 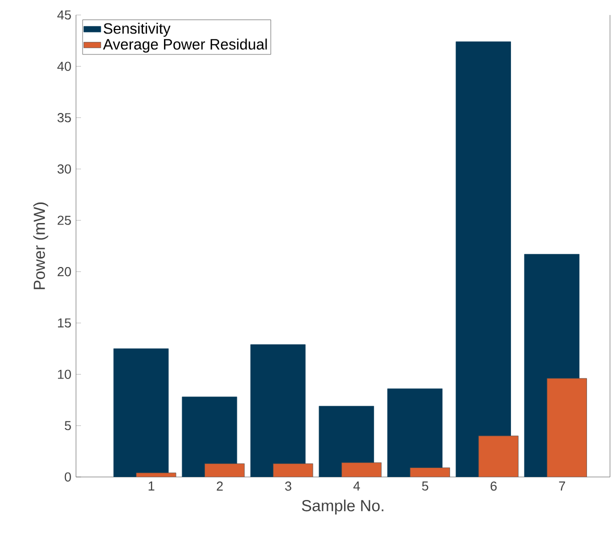 What do you see at coordinates (137, 29) in the screenshot?
I see `legend-label: Sensitivity` at bounding box center [137, 29].